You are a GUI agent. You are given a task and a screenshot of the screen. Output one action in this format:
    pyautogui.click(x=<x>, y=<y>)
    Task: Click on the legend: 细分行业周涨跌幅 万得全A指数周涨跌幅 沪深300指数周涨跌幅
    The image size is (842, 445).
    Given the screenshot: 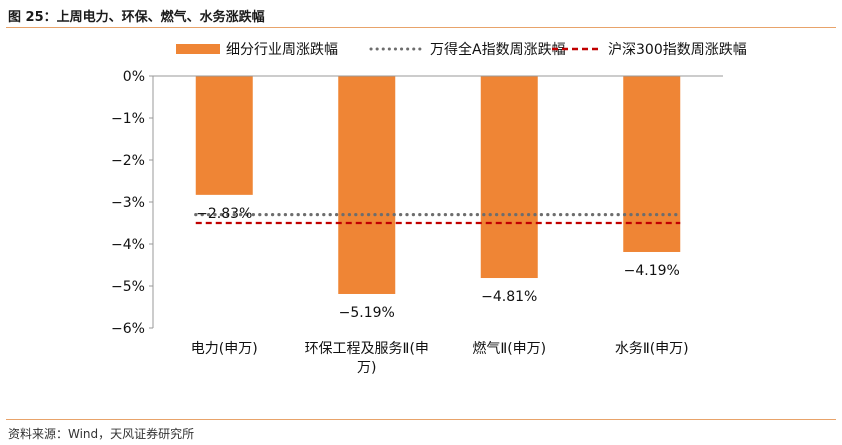 What is the action you would take?
    pyautogui.click(x=461, y=49)
    